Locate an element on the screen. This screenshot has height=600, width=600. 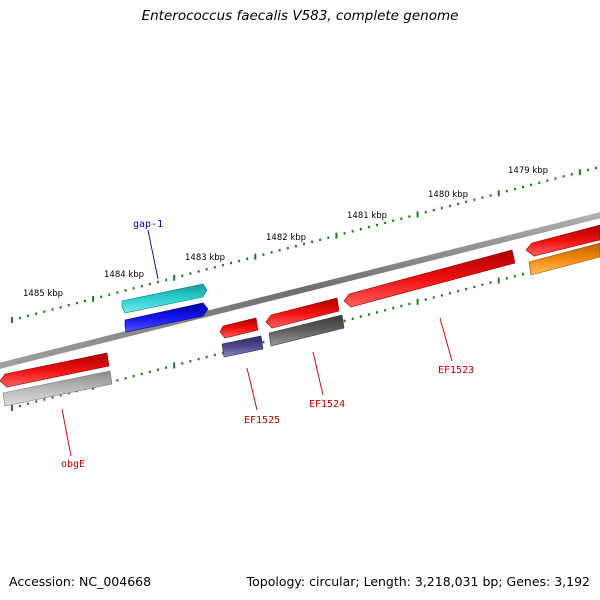
gene-obgE-gray is located at coordinates (57, 388).